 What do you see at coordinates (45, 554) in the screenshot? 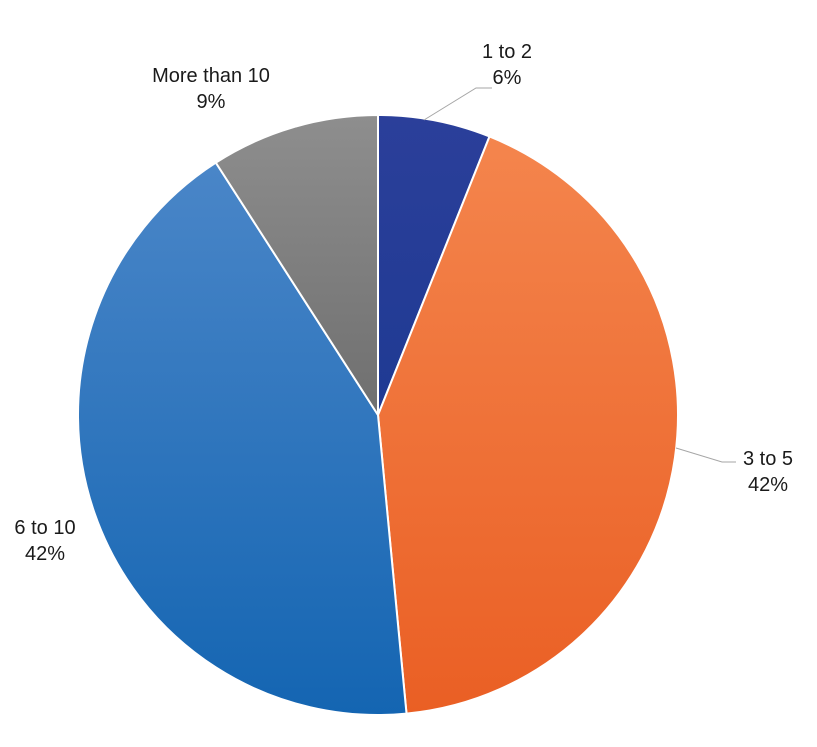
I see `slice-value-label-6-to-10: 42%` at bounding box center [45, 554].